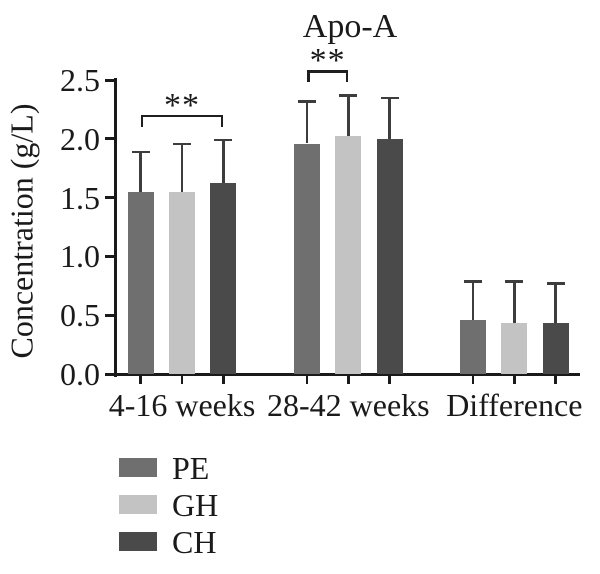 The image size is (600, 574). What do you see at coordinates (80, 256) in the screenshot?
I see `y-tick-label: 1.0` at bounding box center [80, 256].